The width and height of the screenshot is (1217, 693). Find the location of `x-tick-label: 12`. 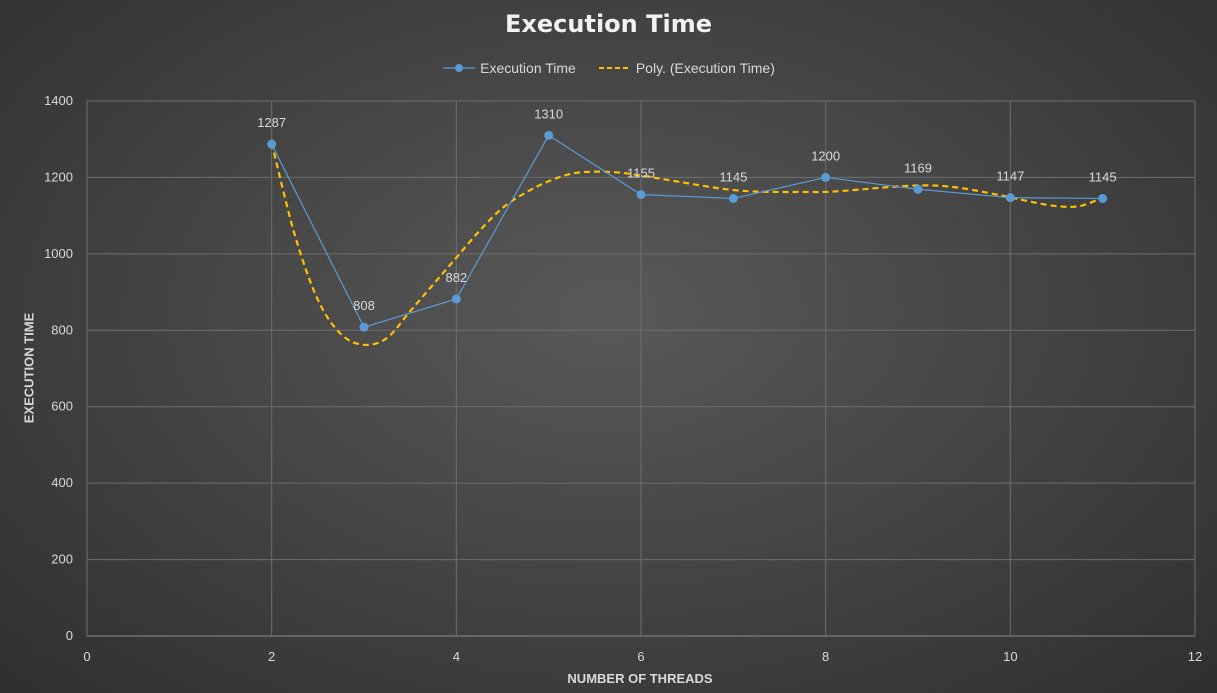

x-tick-label: 12 is located at coordinates (1195, 656).